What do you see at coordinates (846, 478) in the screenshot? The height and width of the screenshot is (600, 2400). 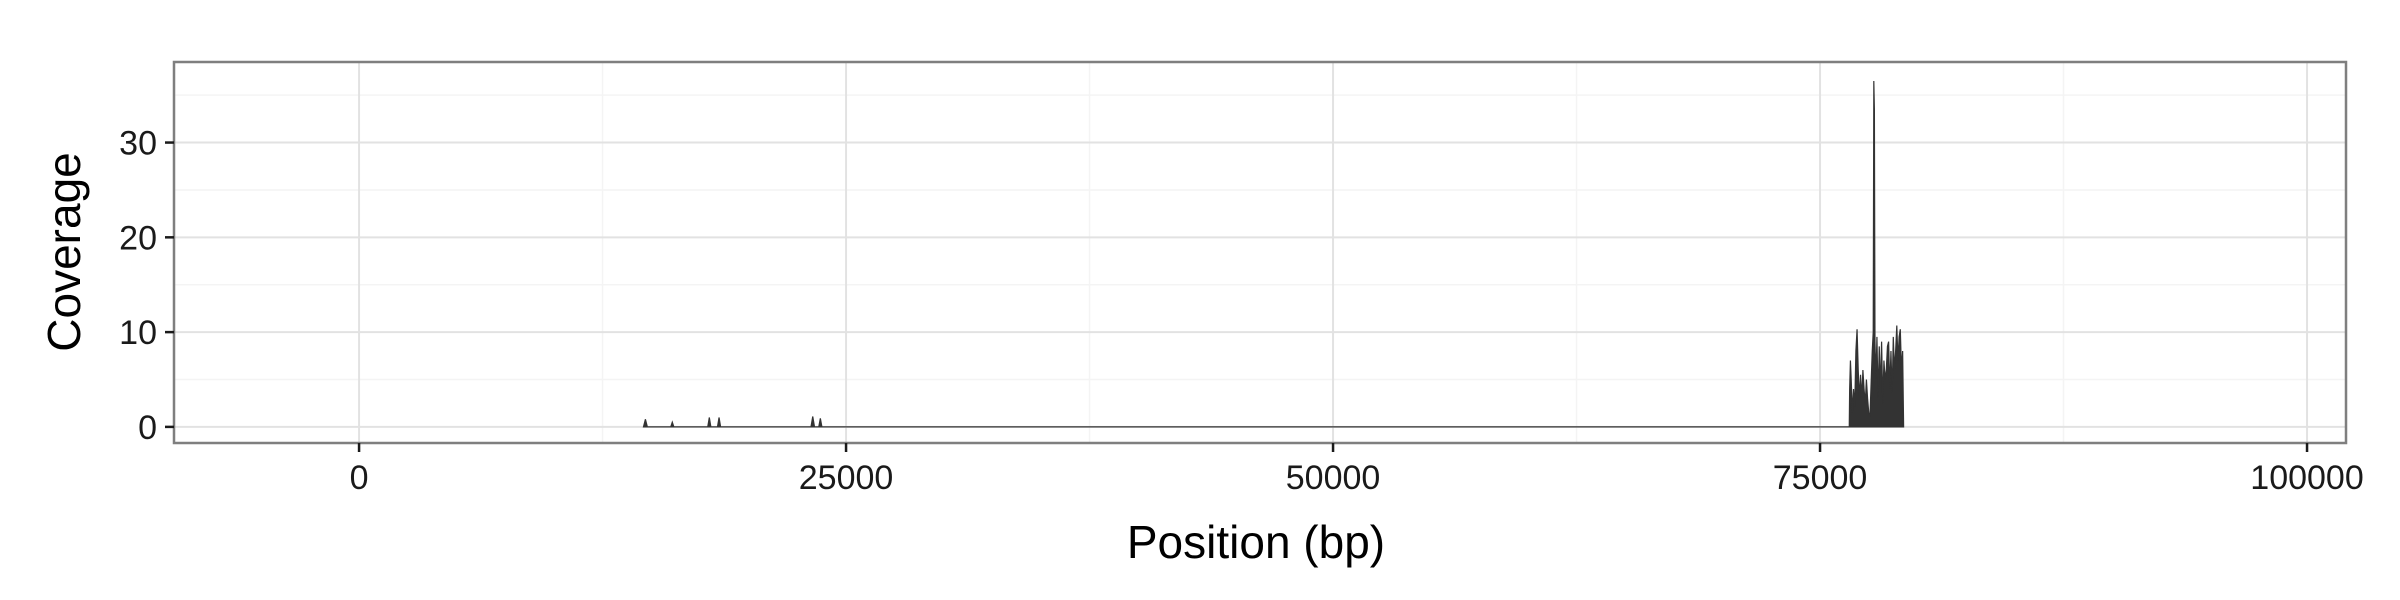 I see `x-tick-label: 25000` at bounding box center [846, 478].